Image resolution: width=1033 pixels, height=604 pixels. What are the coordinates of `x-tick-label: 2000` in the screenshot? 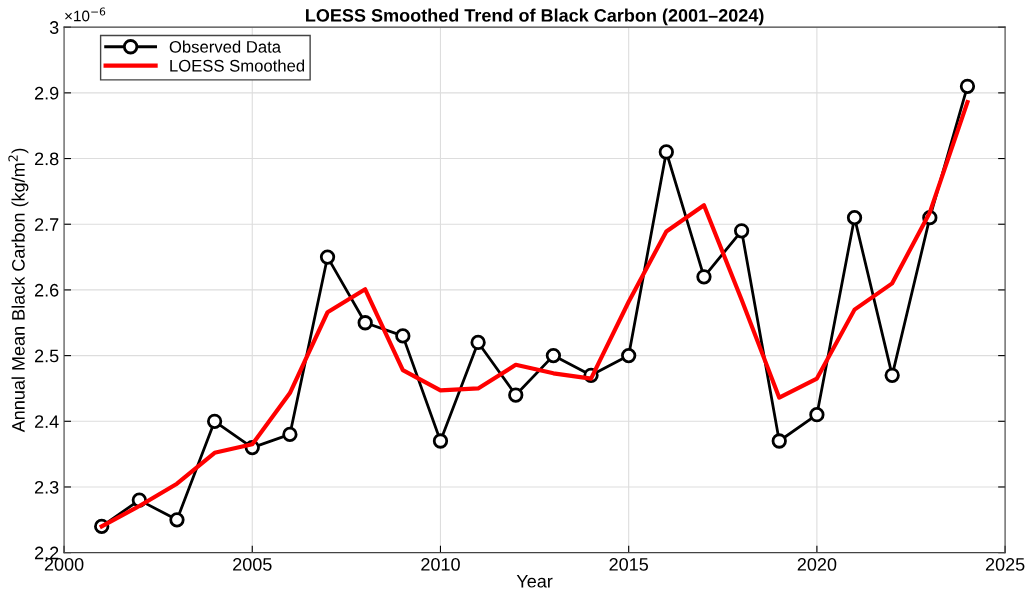 It's located at (64, 564).